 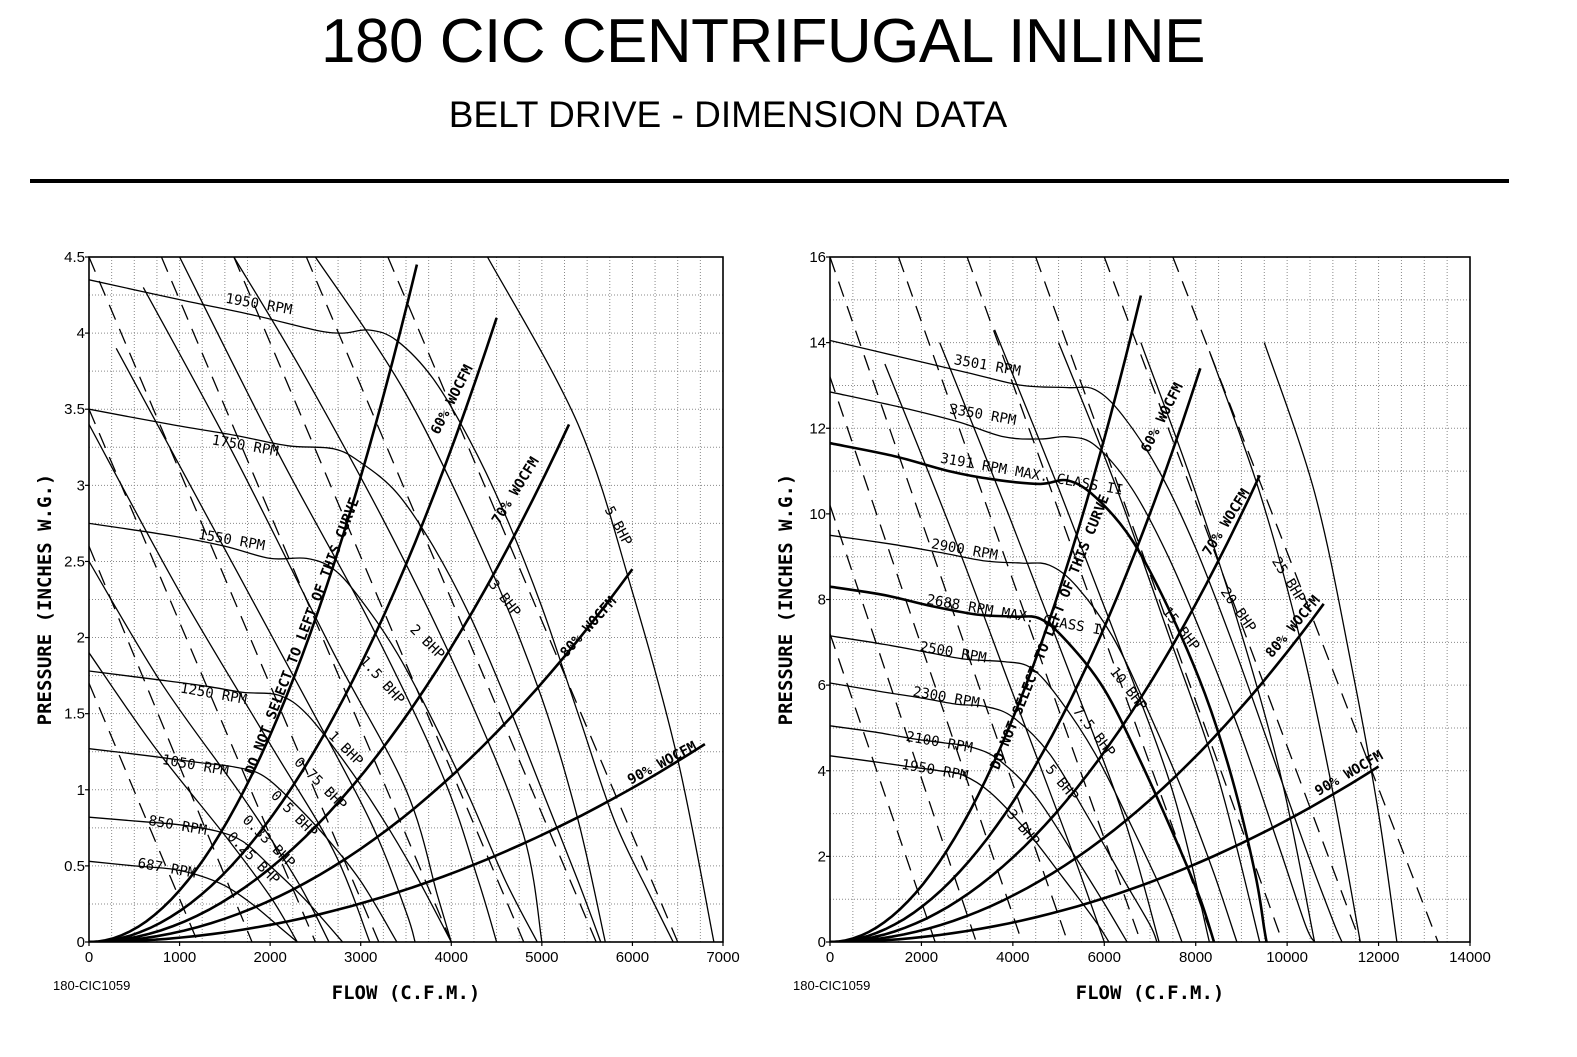 What do you see at coordinates (193, 901) in the screenshot?
I see `rpm-curve-687-rpm` at bounding box center [193, 901].